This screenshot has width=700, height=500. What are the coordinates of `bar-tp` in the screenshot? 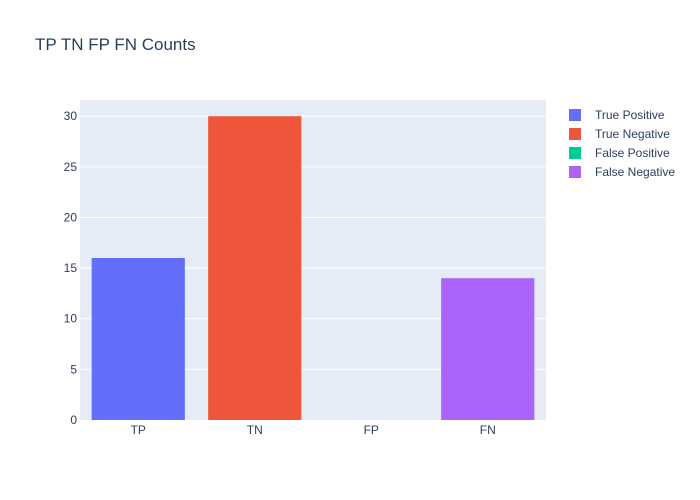 It's located at (138, 338).